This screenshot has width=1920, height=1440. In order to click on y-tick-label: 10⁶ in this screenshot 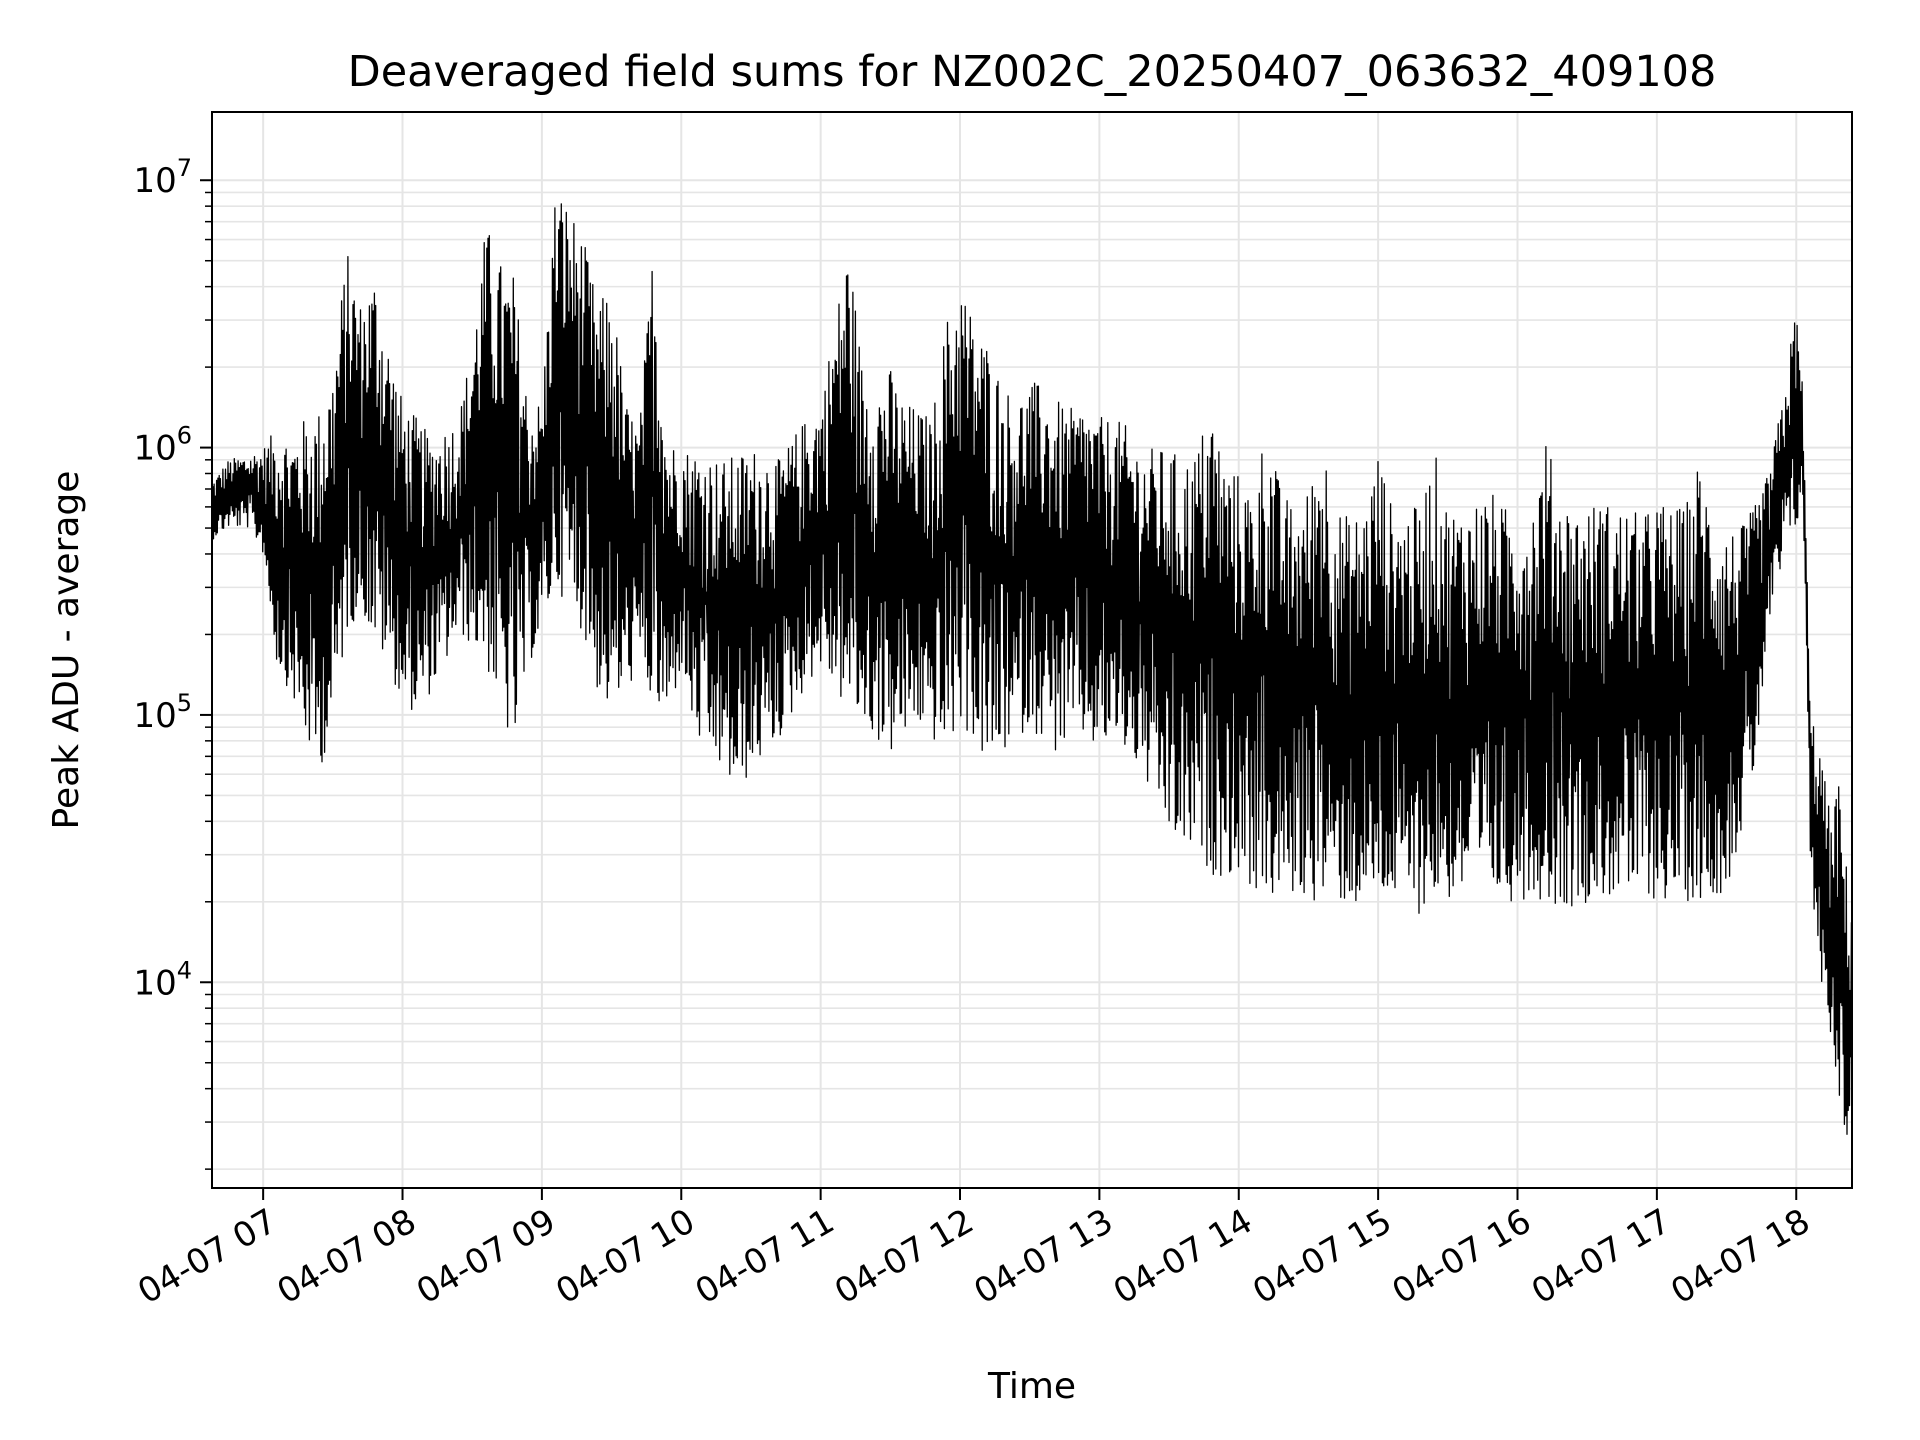, I will do `click(162, 445)`.